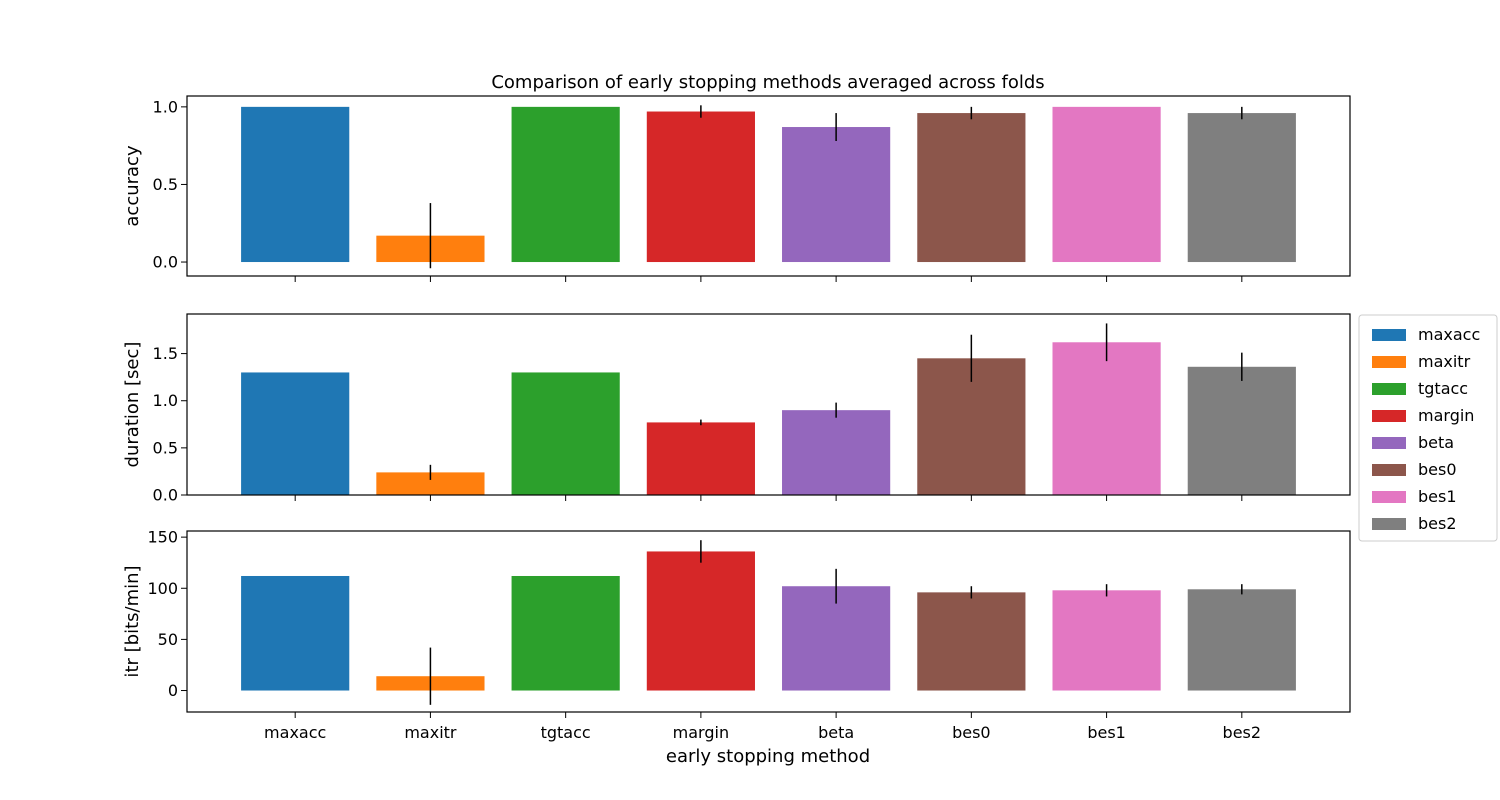  What do you see at coordinates (566, 732) in the screenshot?
I see `x-tick-label-tgtacc: tgtacc` at bounding box center [566, 732].